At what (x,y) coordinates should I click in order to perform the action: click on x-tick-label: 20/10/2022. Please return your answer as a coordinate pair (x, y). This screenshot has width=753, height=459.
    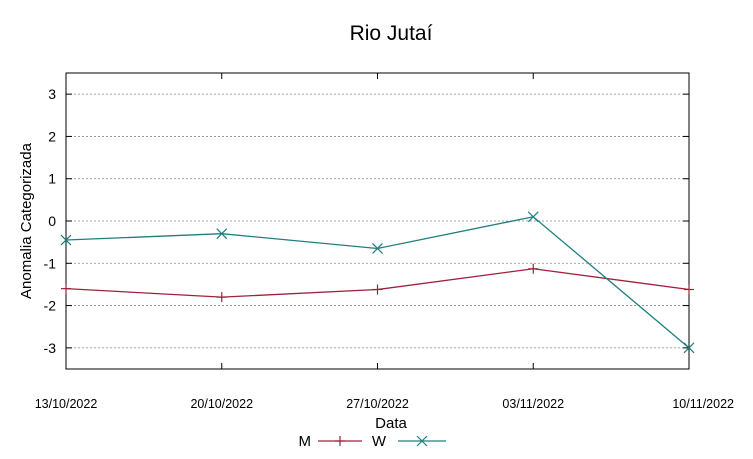
    Looking at the image, I should click on (221, 404).